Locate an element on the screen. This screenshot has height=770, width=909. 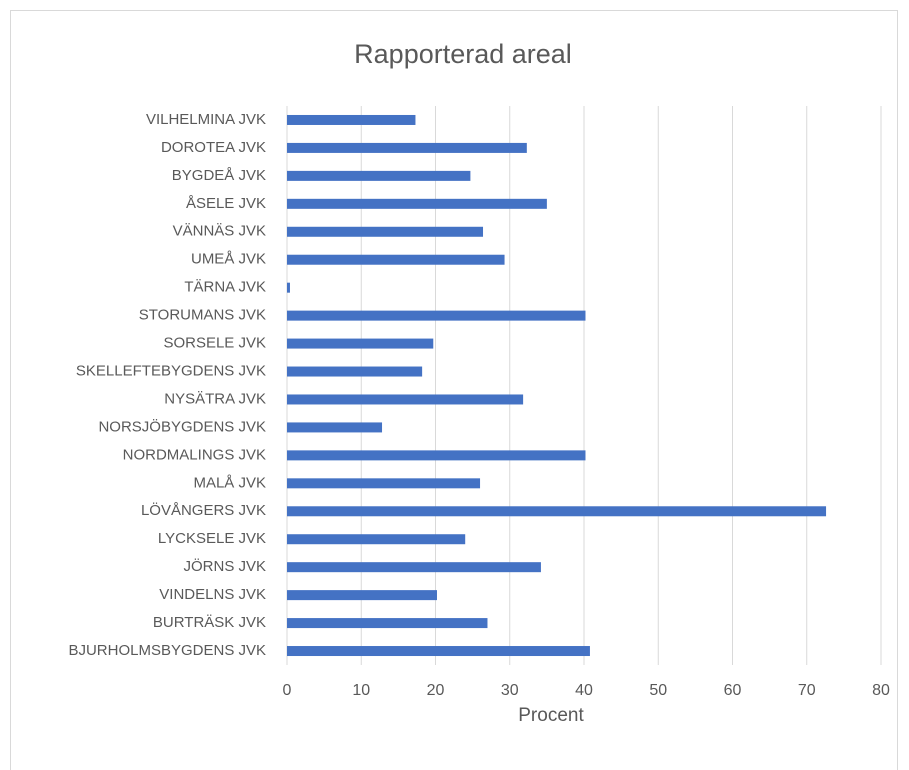
x-tick-label: 70 is located at coordinates (807, 690).